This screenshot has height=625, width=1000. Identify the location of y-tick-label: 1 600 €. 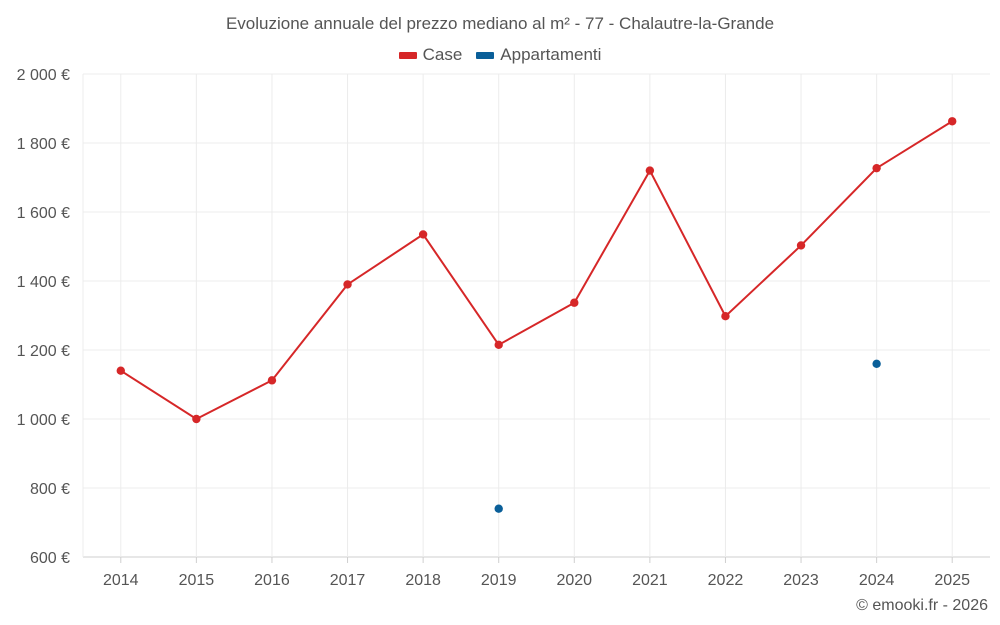
(43, 213).